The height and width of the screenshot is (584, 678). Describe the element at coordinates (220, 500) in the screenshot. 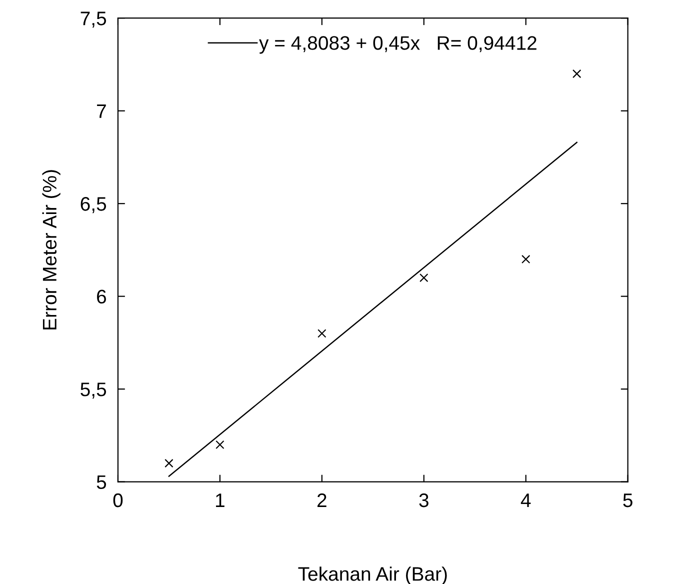

I see `x-tick-label: 1` at that location.